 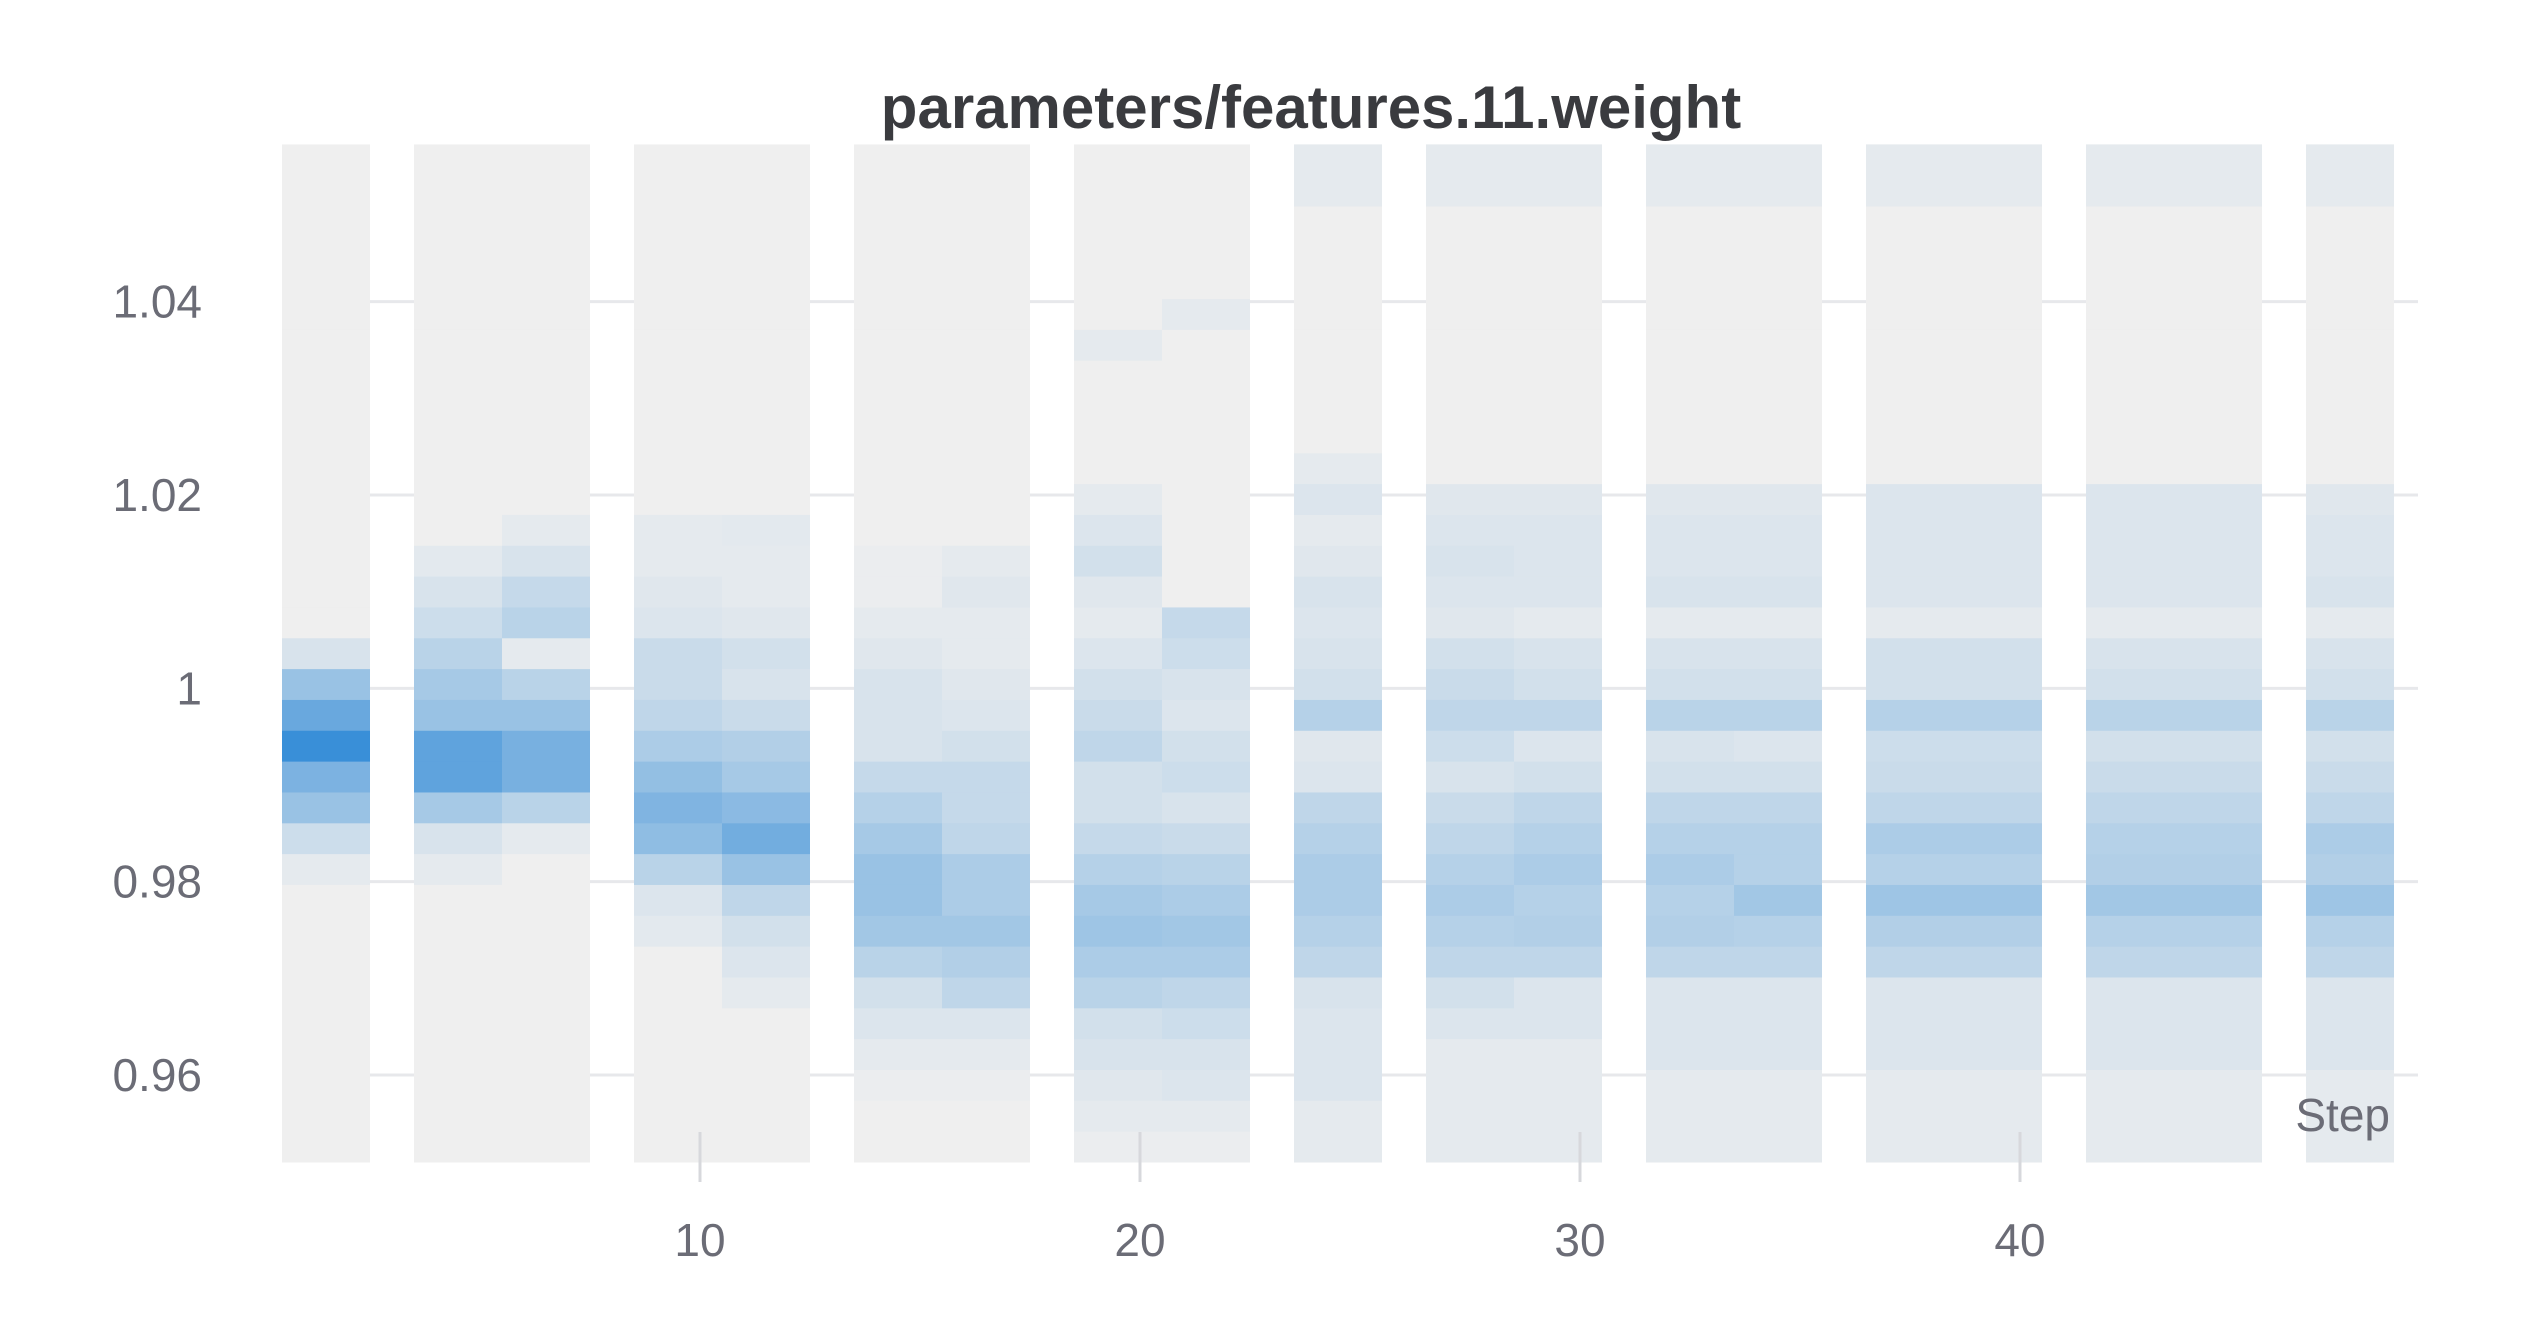 I want to click on chart-title: parameters/features.11.weight, so click(x=1311, y=107).